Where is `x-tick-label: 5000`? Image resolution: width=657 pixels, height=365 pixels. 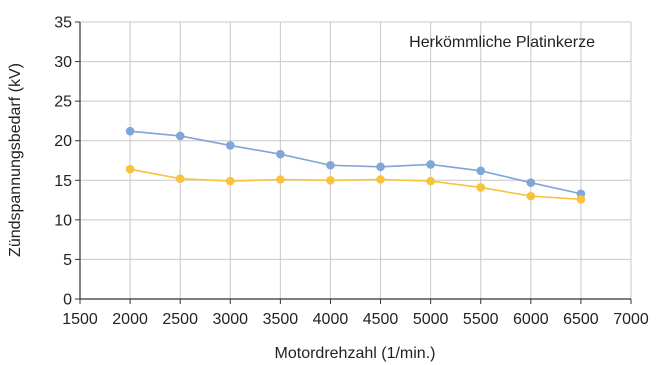 x-tick-label: 5000 is located at coordinates (431, 319).